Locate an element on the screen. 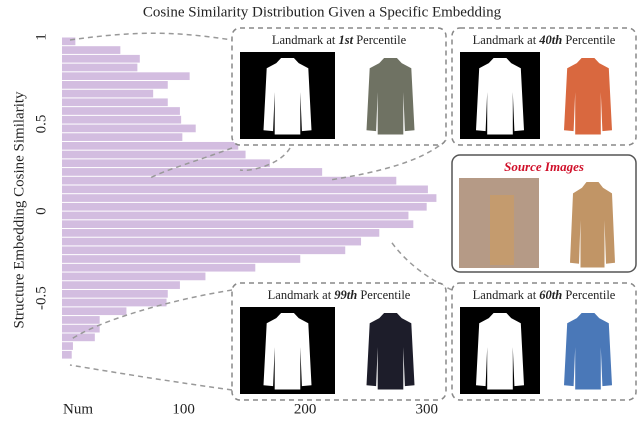 Image resolution: width=644 pixels, height=423 pixels. source-photo-person is located at coordinates (502, 230).